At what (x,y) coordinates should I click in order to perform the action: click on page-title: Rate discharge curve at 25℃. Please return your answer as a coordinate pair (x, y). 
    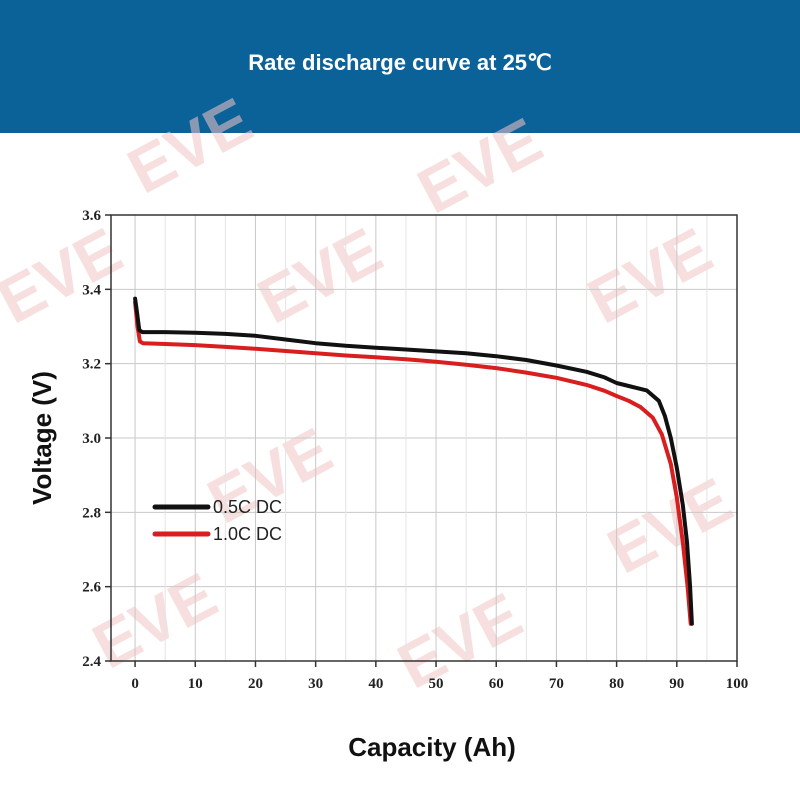
    Looking at the image, I should click on (400, 62).